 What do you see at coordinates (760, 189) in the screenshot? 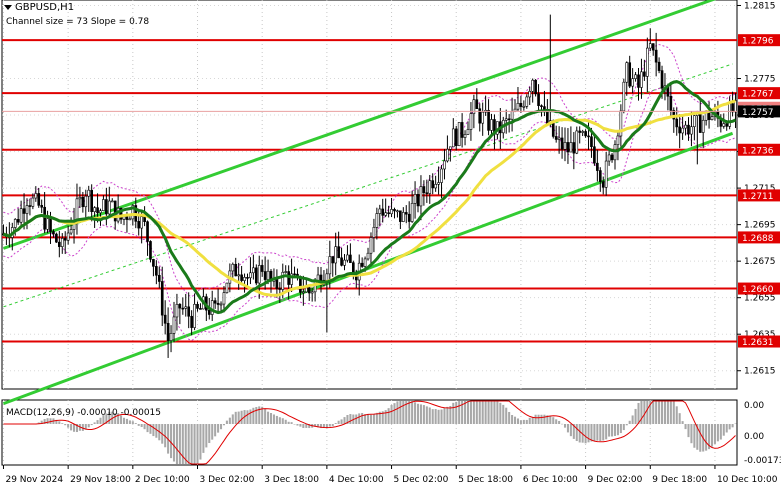
I see `y-tick-label: 1.2715` at bounding box center [760, 189].